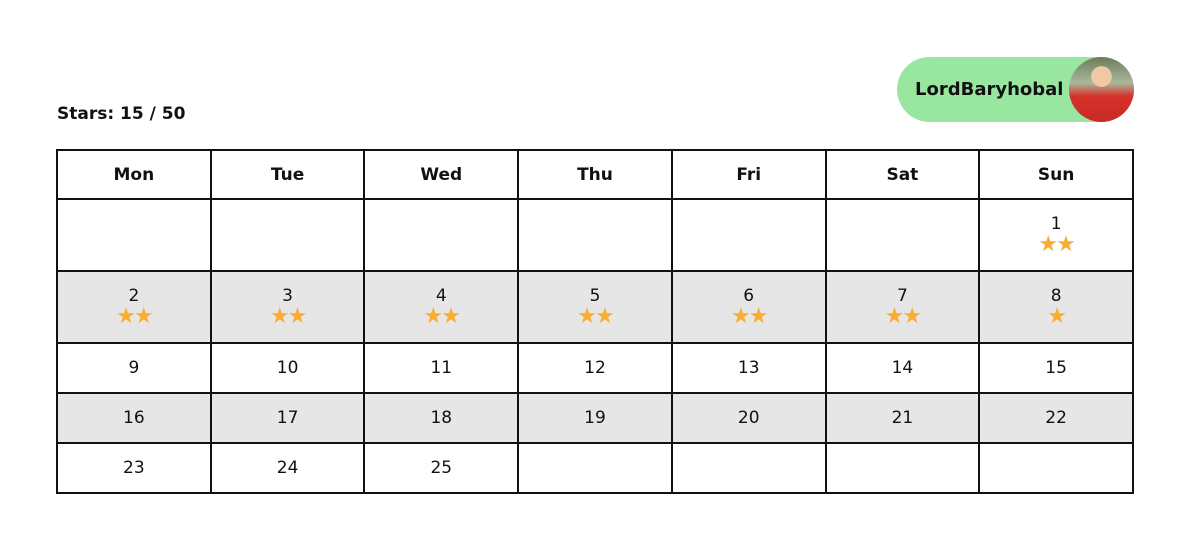 The width and height of the screenshot is (1191, 548). I want to click on day-number: 5, so click(595, 296).